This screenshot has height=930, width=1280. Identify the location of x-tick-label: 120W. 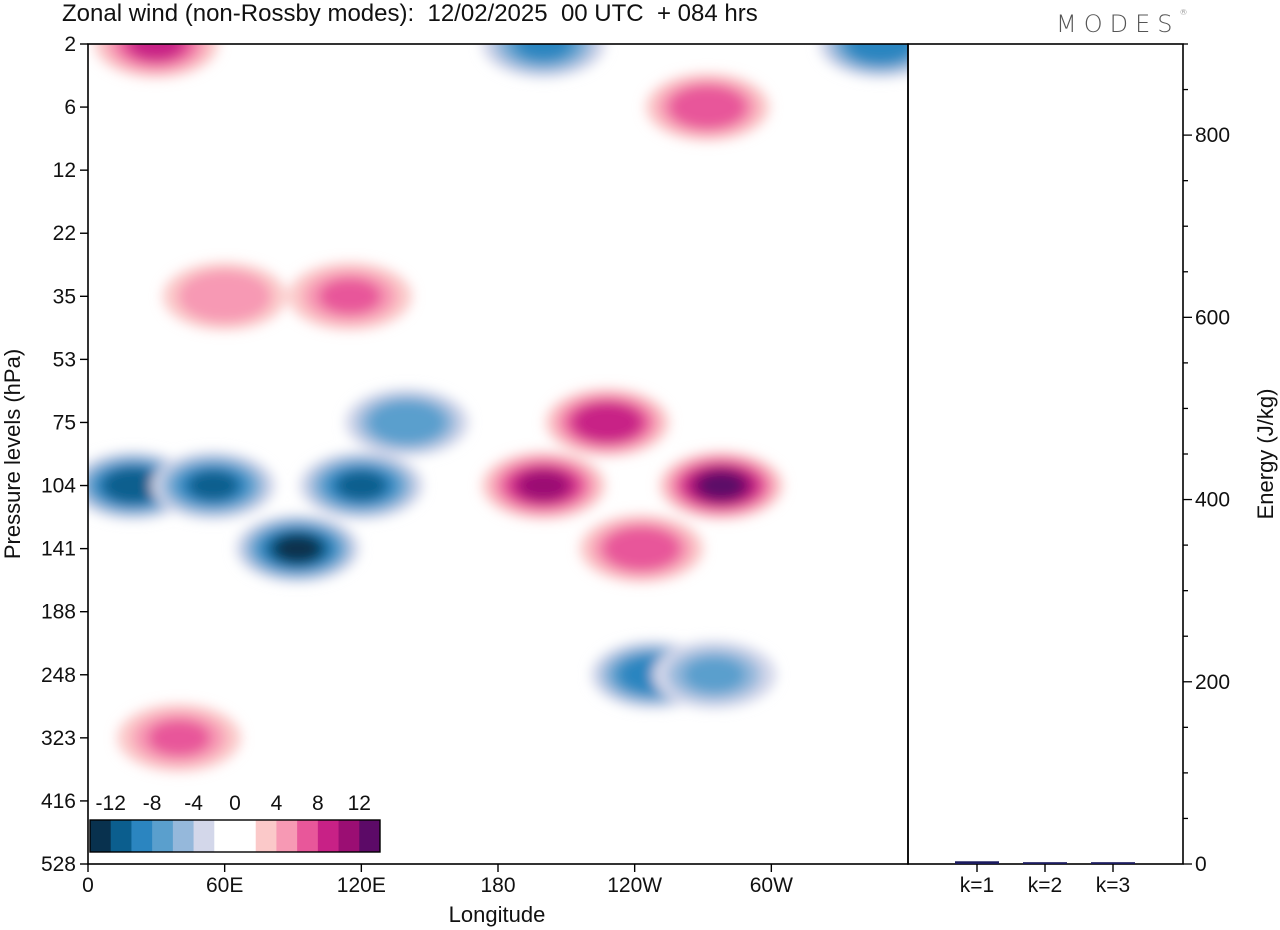
(634, 885).